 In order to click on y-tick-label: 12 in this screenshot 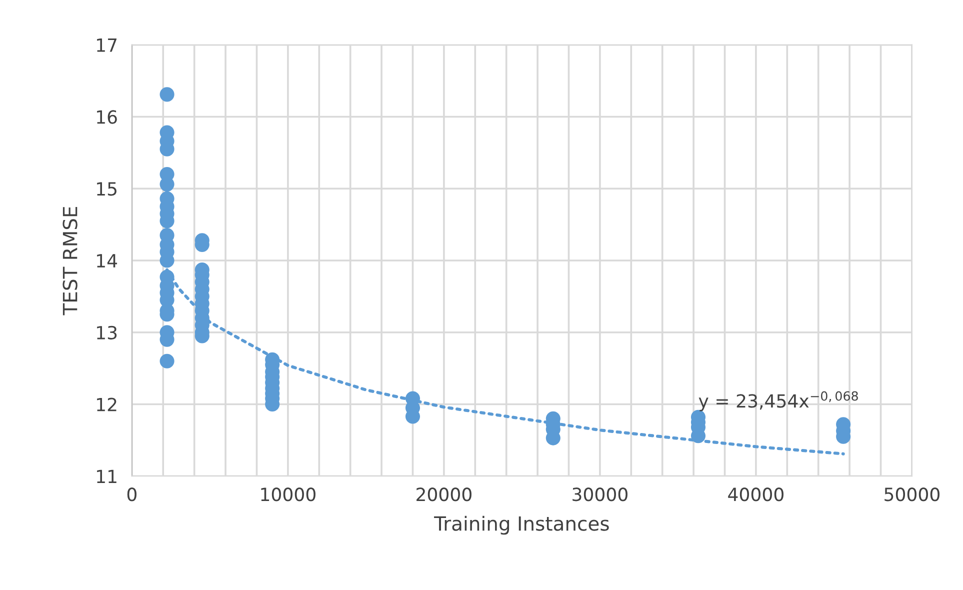, I will do `click(106, 405)`.